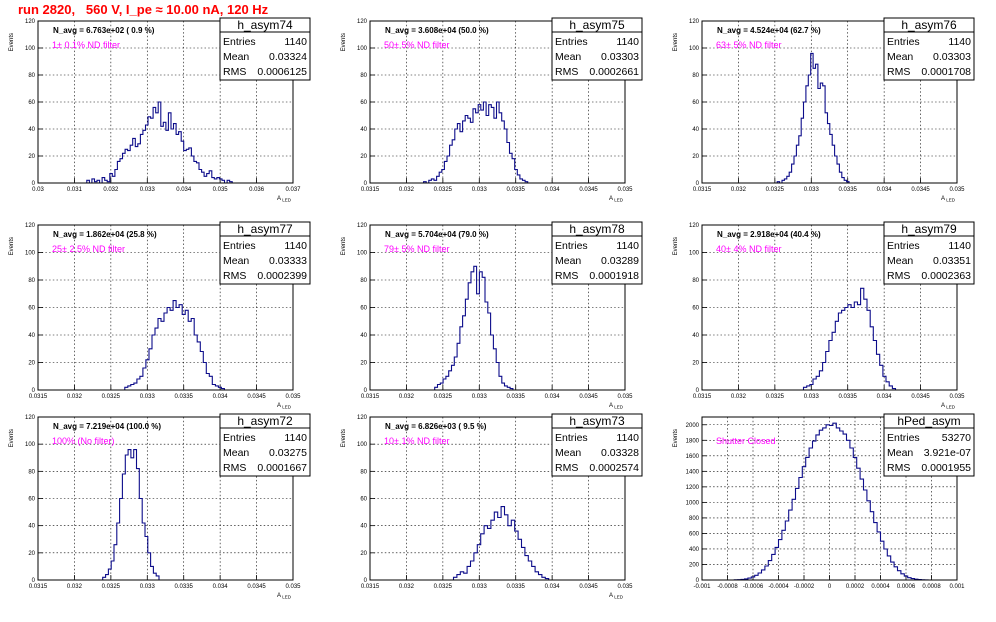 This screenshot has height=622, width=996. What do you see at coordinates (694, 519) in the screenshot?
I see `y-tick-label: 800` at bounding box center [694, 519].